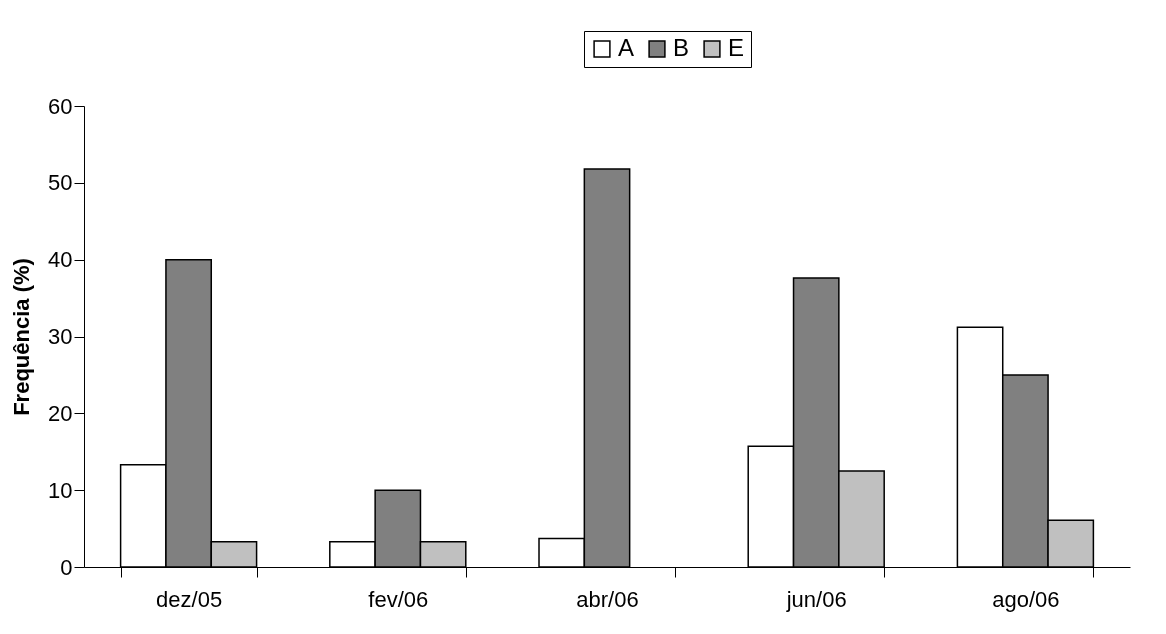 The image size is (1166, 634). Describe the element at coordinates (398, 599) in the screenshot. I see `x-tick-label: fev/06` at that location.